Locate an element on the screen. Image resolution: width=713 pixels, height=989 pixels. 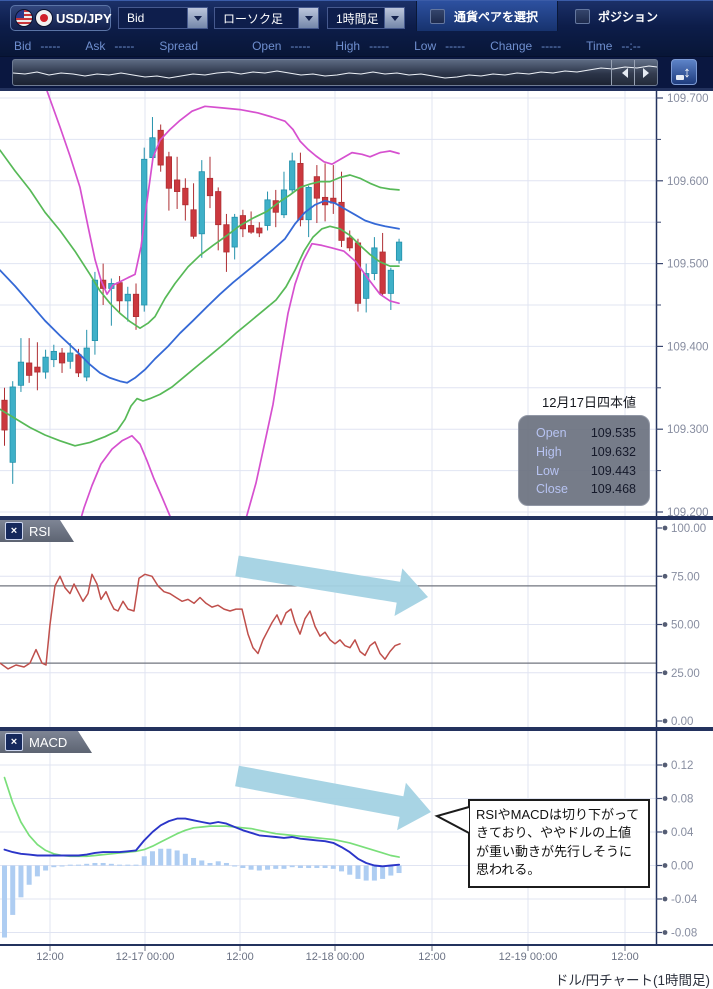
svg-text: 0.08 is located at coordinates (682, 800).